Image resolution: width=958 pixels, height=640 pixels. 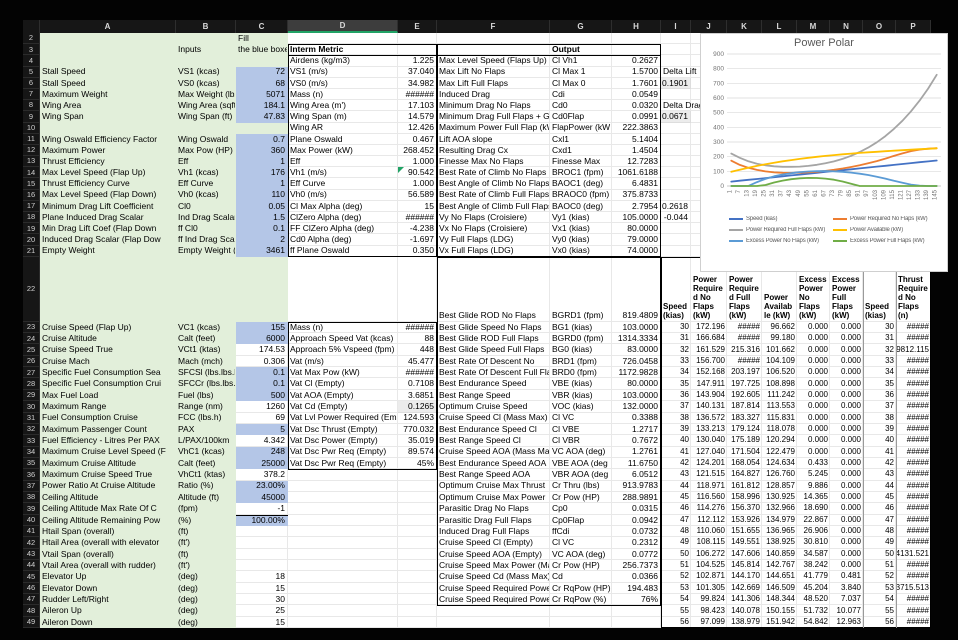 I want to click on cell-P38: #####, so click(x=913, y=497).